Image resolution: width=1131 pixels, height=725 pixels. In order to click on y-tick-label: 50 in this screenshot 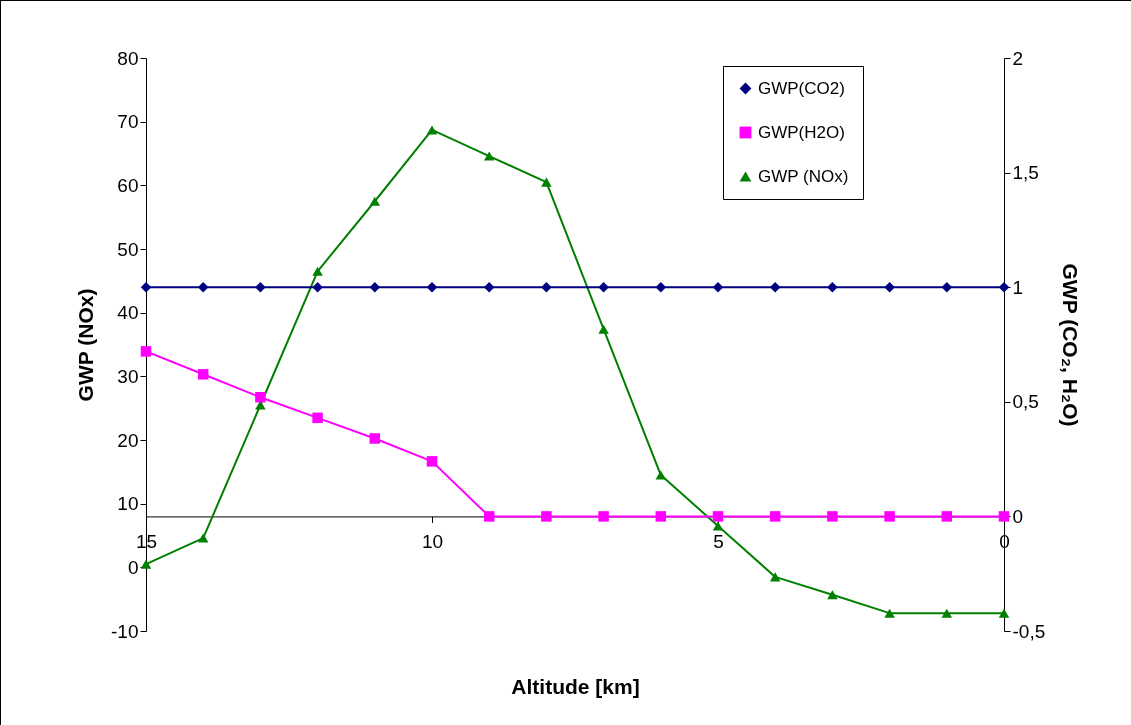, I will do `click(128, 249)`.